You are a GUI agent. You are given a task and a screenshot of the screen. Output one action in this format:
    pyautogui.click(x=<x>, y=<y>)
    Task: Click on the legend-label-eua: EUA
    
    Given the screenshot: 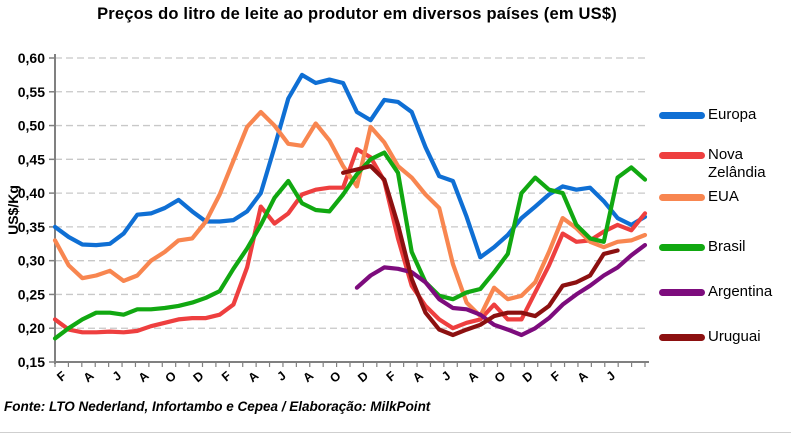 What is the action you would take?
    pyautogui.click(x=723, y=196)
    